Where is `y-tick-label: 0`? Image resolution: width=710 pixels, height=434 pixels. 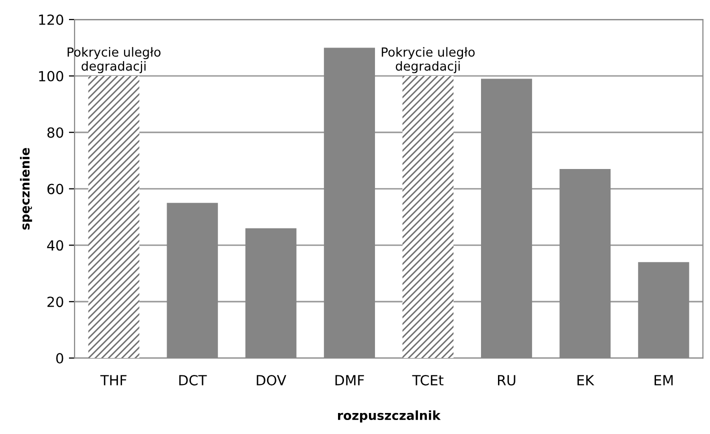
y-tick-label: 0 is located at coordinates (60, 358).